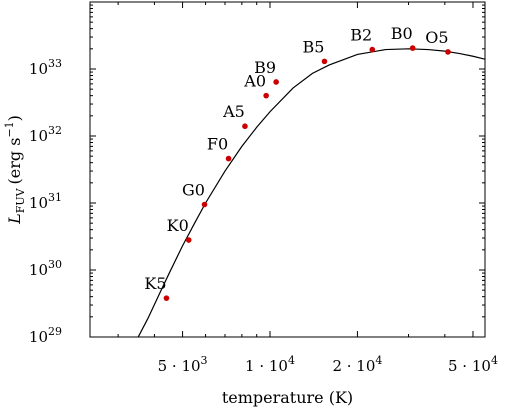  What do you see at coordinates (276, 82) in the screenshot?
I see `data-point-b9` at bounding box center [276, 82].